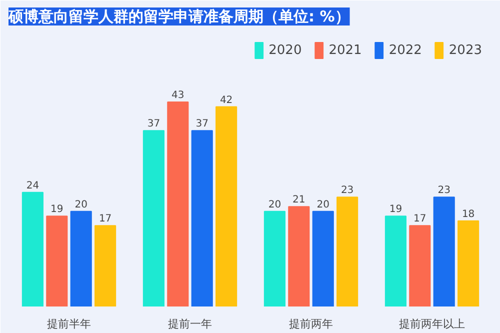 The height and width of the screenshot is (333, 500). What do you see at coordinates (345, 50) in the screenshot?
I see `legend-label: 2021` at bounding box center [345, 50].